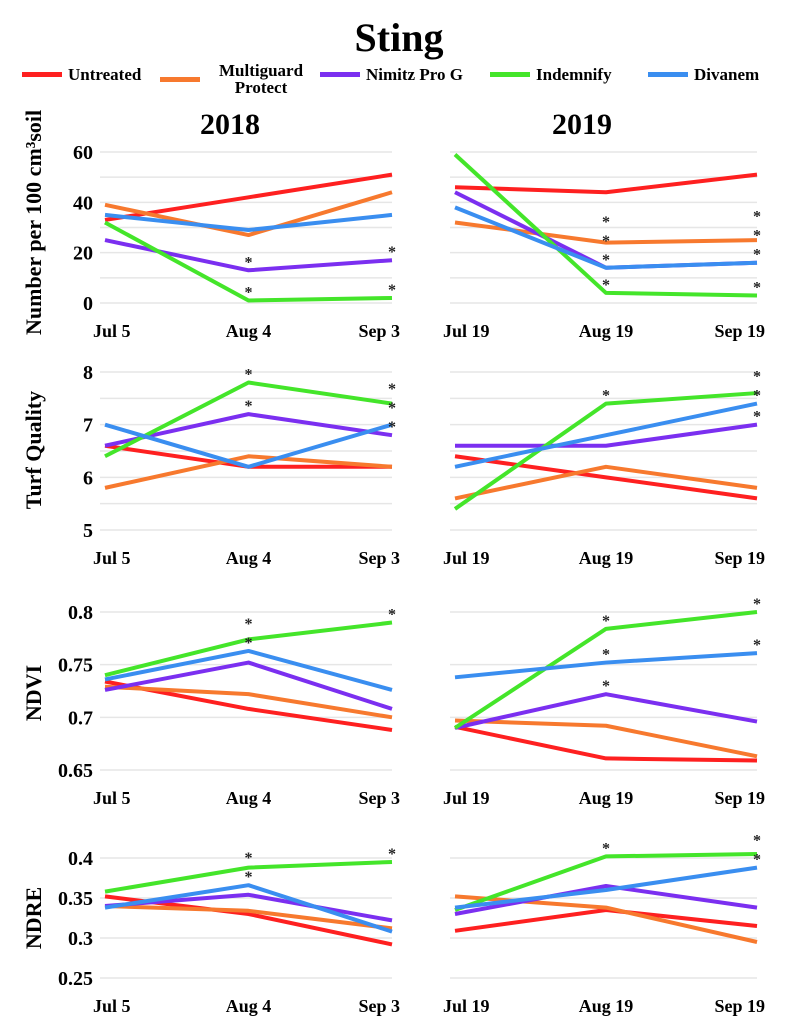  Describe the element at coordinates (80, 859) in the screenshot. I see `y-tick-label: 0.4` at that location.